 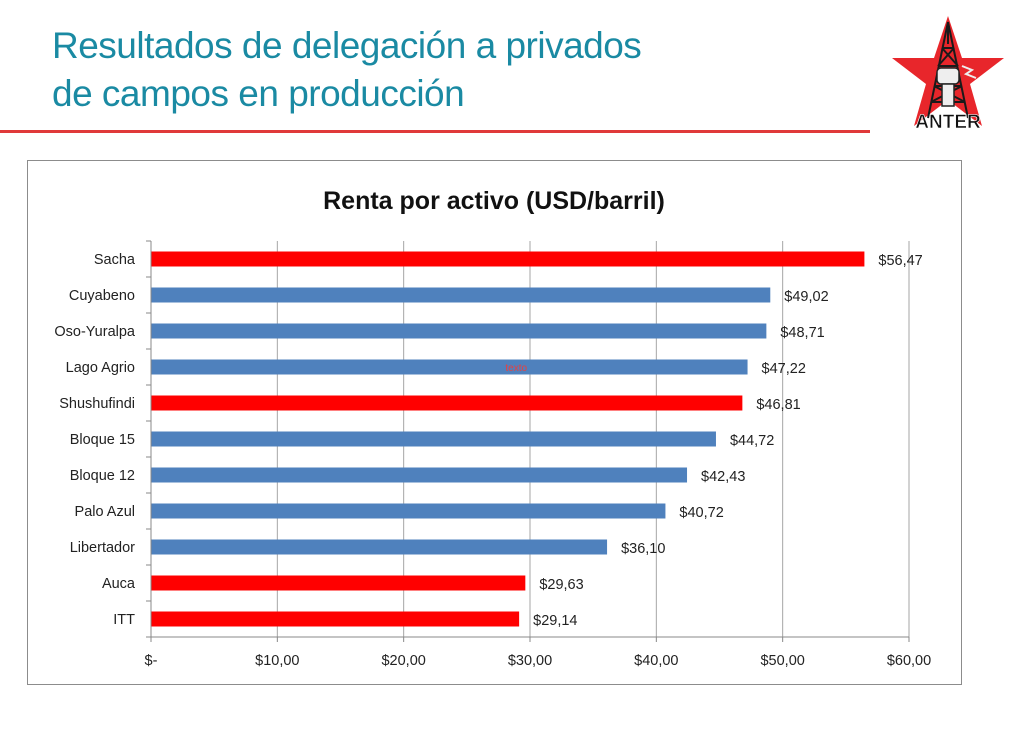 I want to click on category-label: Bloque 12, so click(x=102, y=476).